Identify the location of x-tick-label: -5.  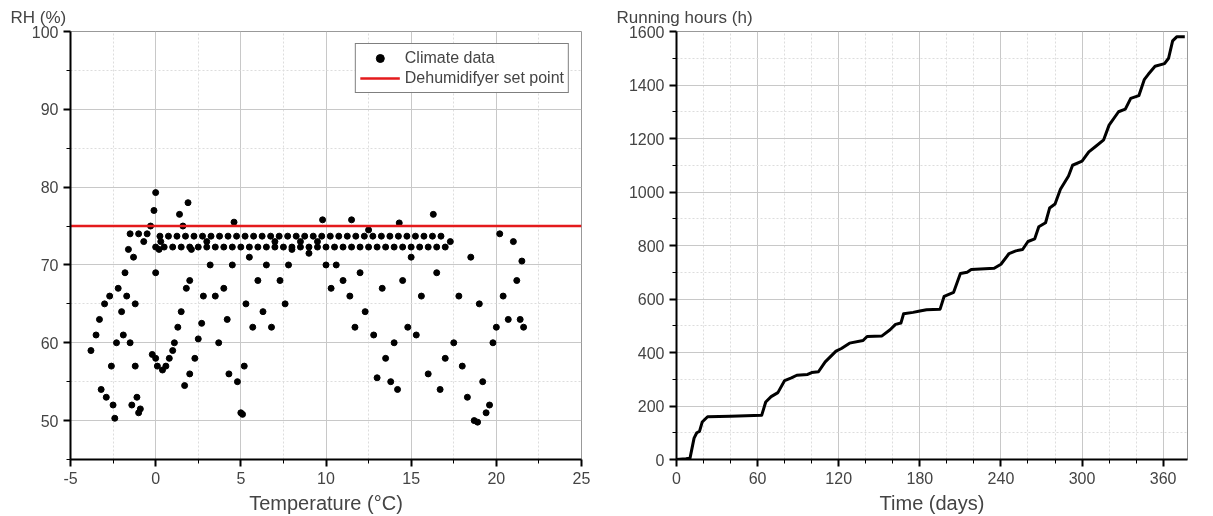
(70, 478).